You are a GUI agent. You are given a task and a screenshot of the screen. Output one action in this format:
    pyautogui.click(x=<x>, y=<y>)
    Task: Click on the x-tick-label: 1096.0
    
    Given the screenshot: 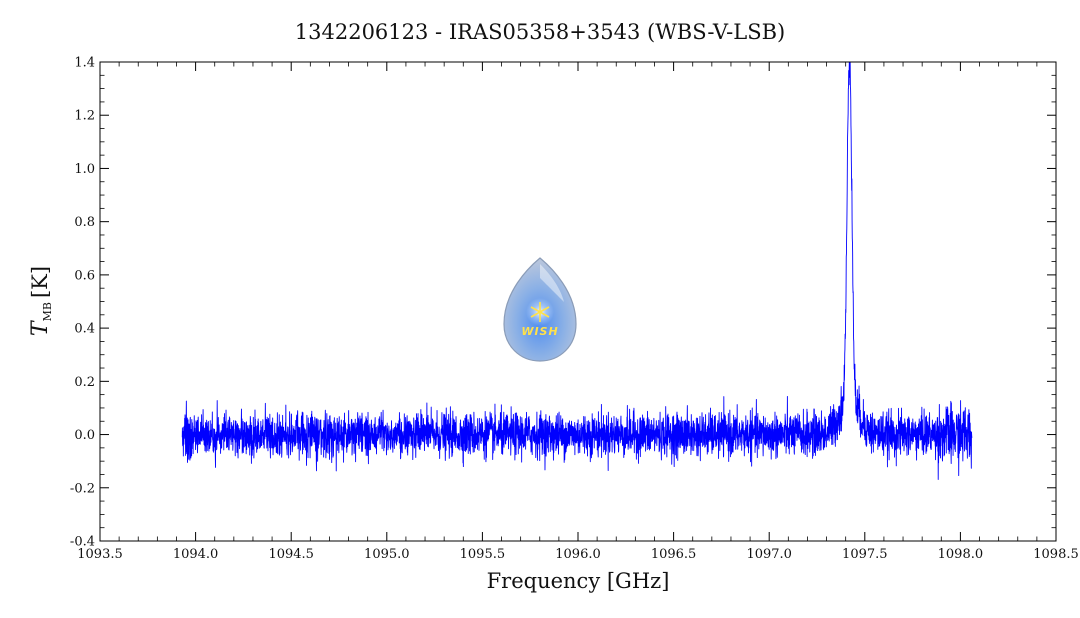 What is the action you would take?
    pyautogui.click(x=578, y=554)
    